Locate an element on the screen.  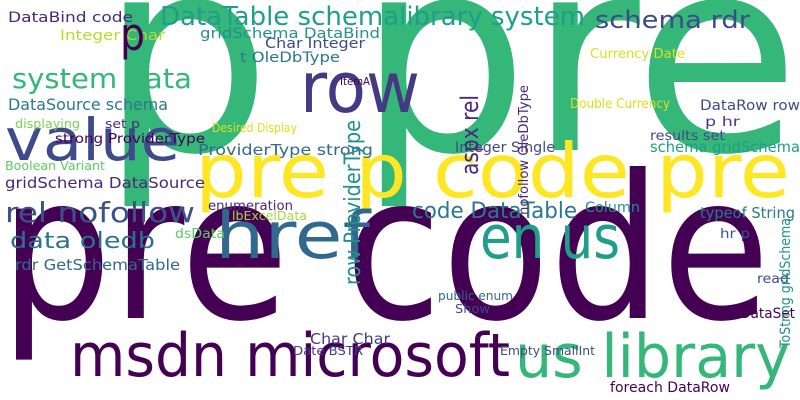
word: Char Char is located at coordinates (350, 339).